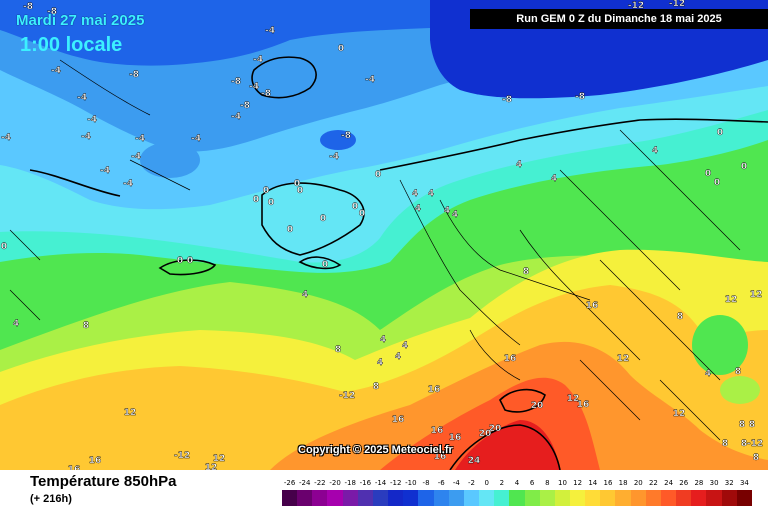  Describe the element at coordinates (623, 483) in the screenshot. I see `scale-label: 18` at that location.